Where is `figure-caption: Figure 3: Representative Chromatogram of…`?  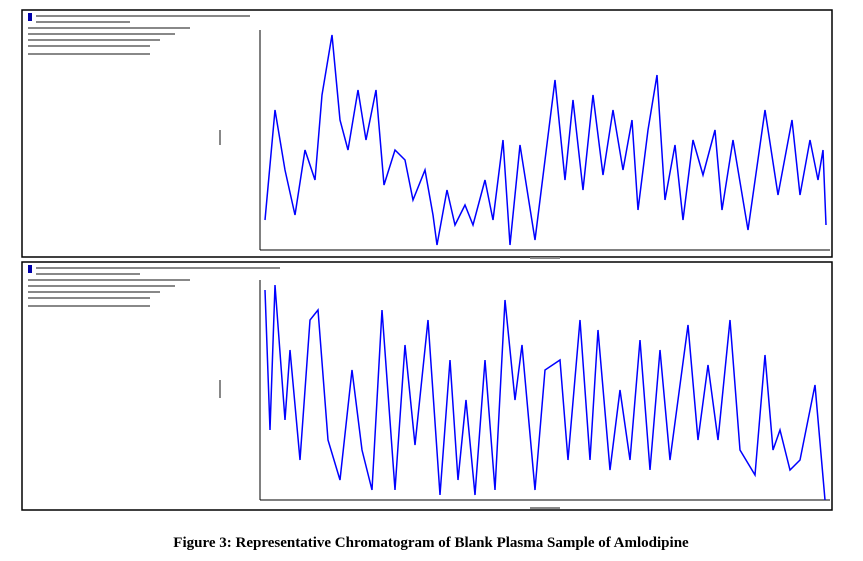 figure-caption: Figure 3: Representative Chromatogram of… is located at coordinates (431, 543).